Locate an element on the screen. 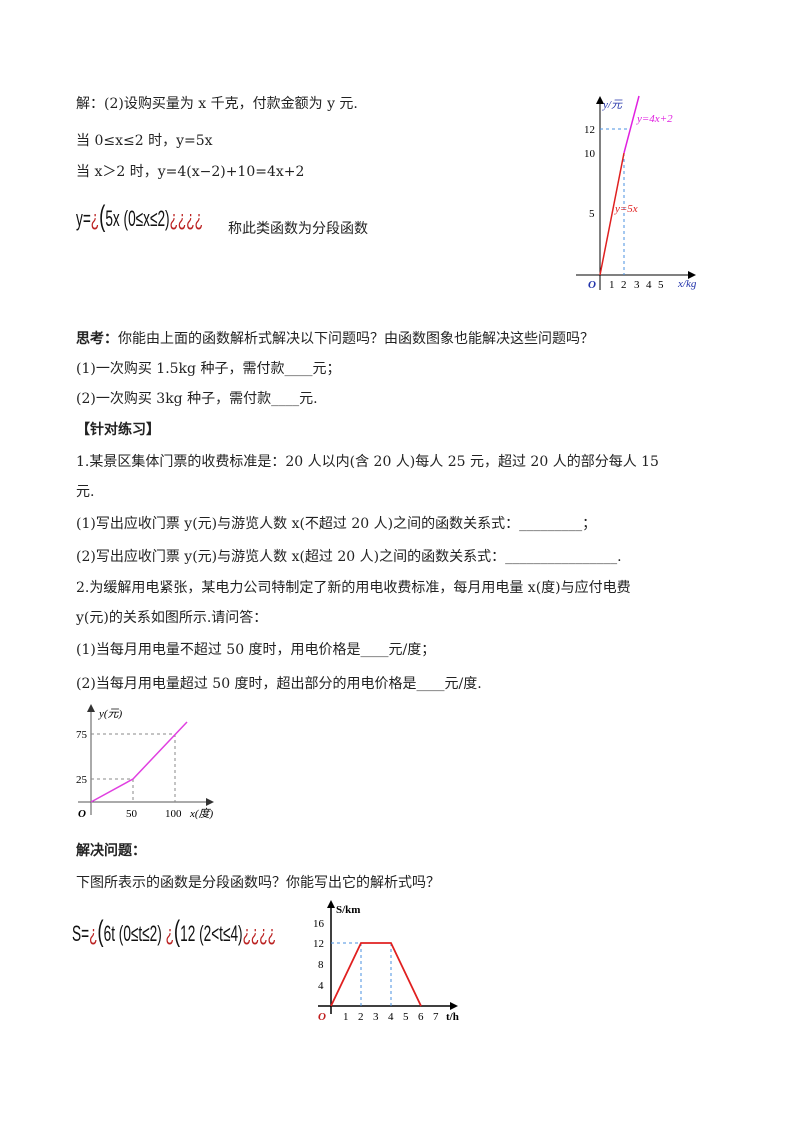  x-tick: 7 is located at coordinates (436, 1017).